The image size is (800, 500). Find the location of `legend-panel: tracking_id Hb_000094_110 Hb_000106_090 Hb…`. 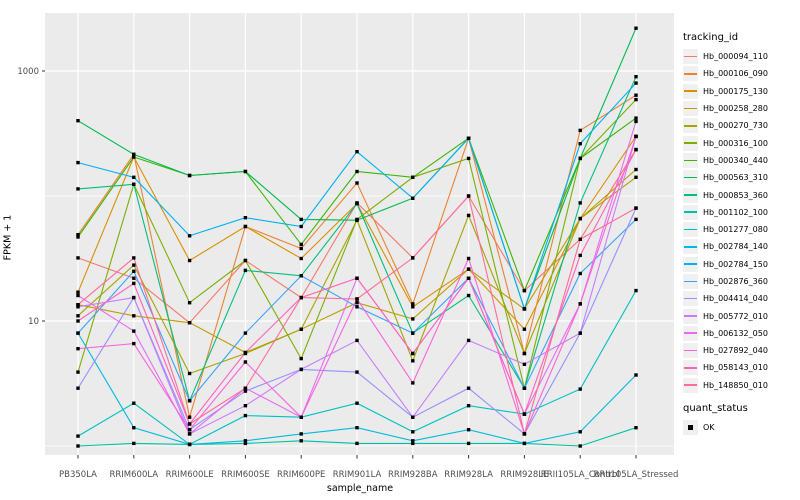

legend-panel: tracking_id Hb_000094_110 Hb_000106_090 Hb… is located at coordinates (741, 234).